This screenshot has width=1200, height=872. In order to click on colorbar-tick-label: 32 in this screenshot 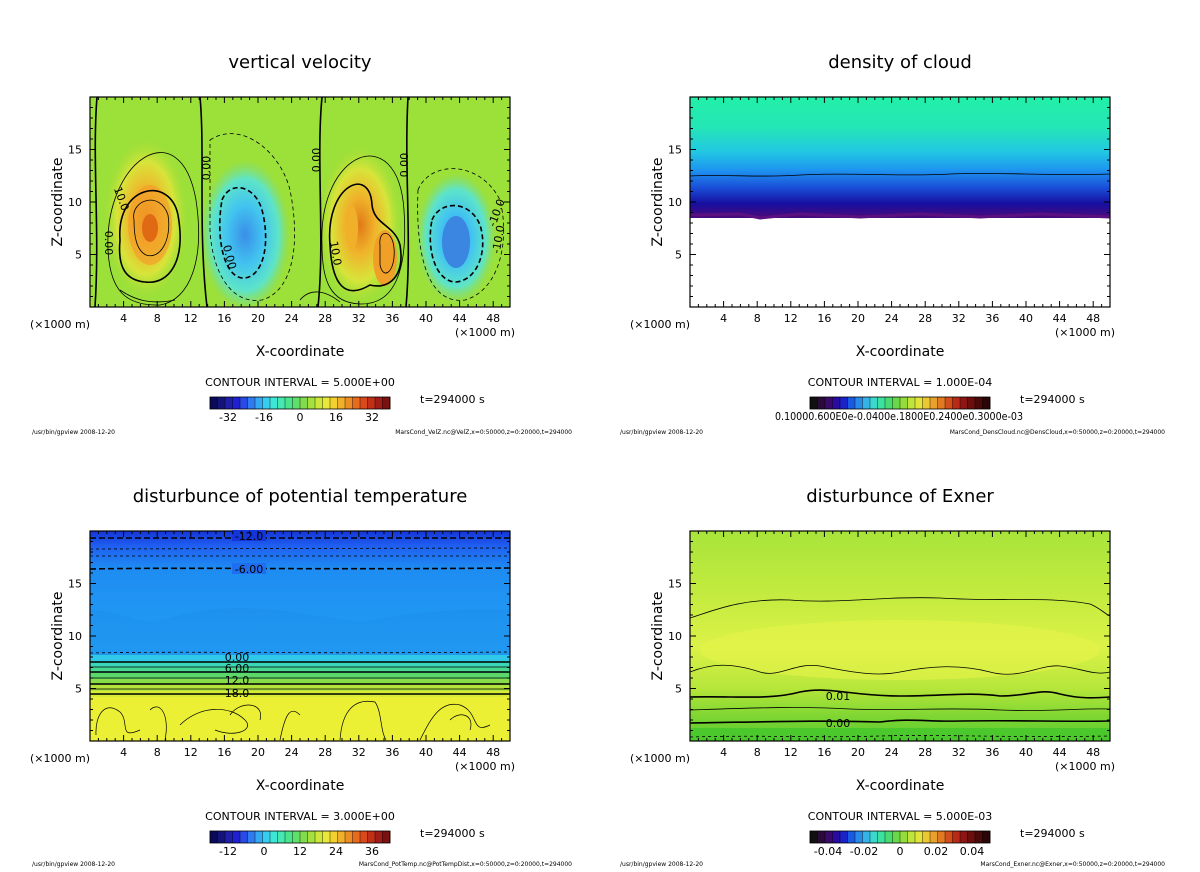, I will do `click(372, 417)`.